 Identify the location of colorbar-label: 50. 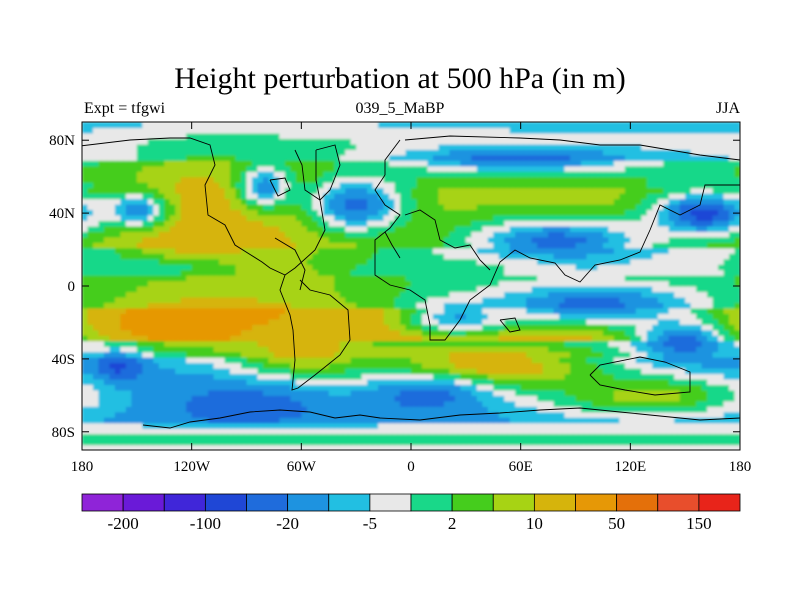
(616, 523).